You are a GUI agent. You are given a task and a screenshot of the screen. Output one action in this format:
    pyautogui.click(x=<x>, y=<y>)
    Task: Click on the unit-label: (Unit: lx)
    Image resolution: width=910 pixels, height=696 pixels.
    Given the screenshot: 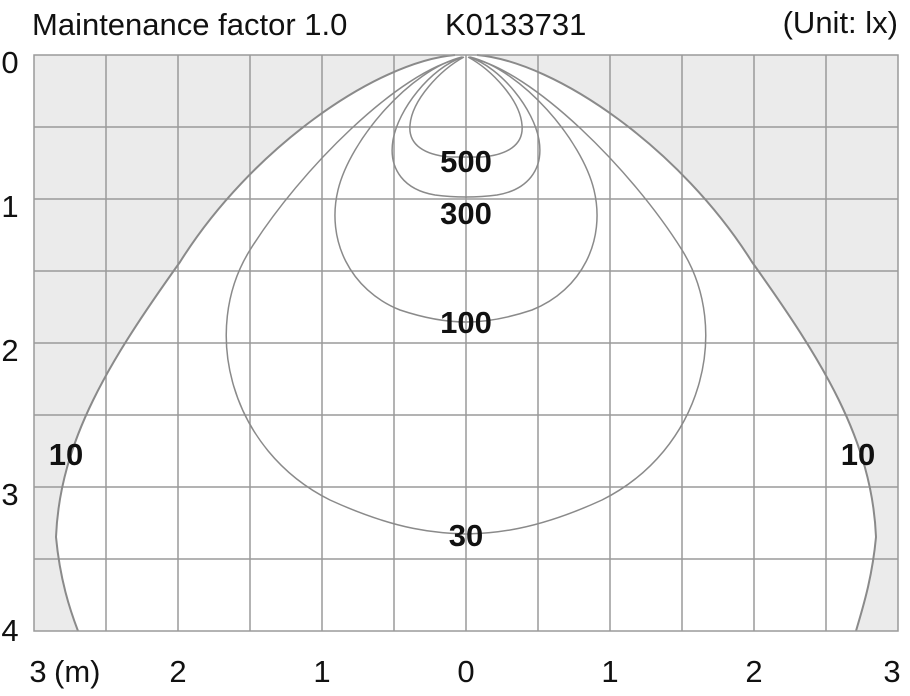 What is the action you would take?
    pyautogui.click(x=840, y=22)
    